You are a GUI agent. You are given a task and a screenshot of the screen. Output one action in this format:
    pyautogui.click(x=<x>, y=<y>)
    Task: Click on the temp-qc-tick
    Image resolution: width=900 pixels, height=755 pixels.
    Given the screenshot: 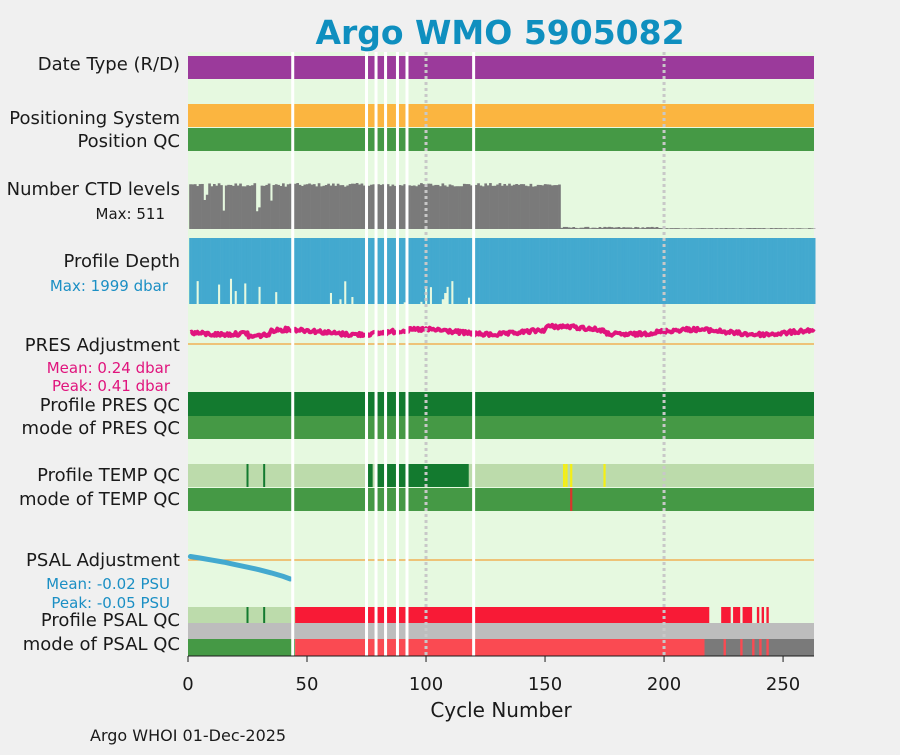 What is the action you would take?
    pyautogui.click(x=248, y=475)
    